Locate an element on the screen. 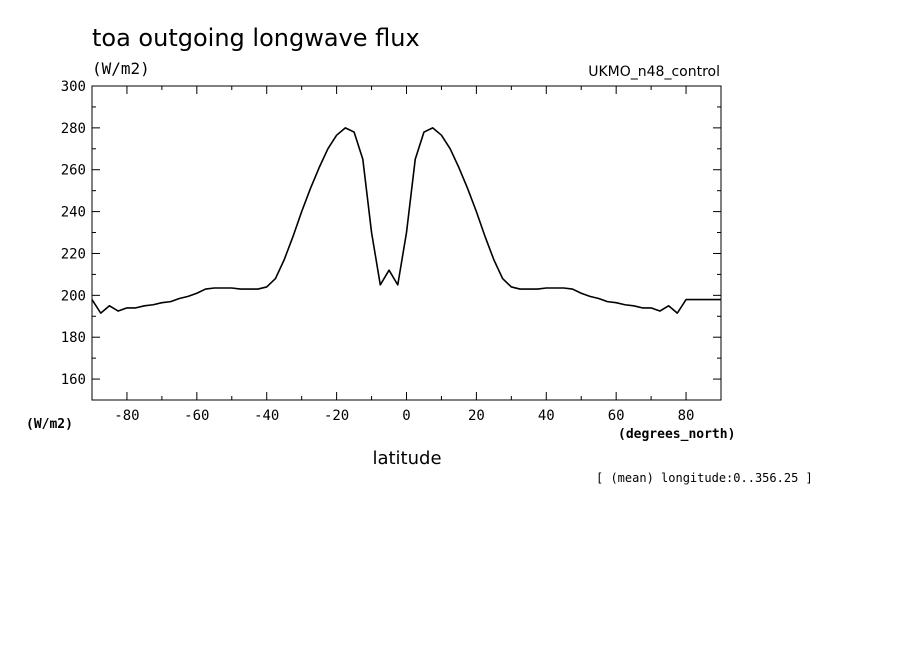 This screenshot has width=904, height=654. chart-title: toa outgoing longwave flux is located at coordinates (256, 38).